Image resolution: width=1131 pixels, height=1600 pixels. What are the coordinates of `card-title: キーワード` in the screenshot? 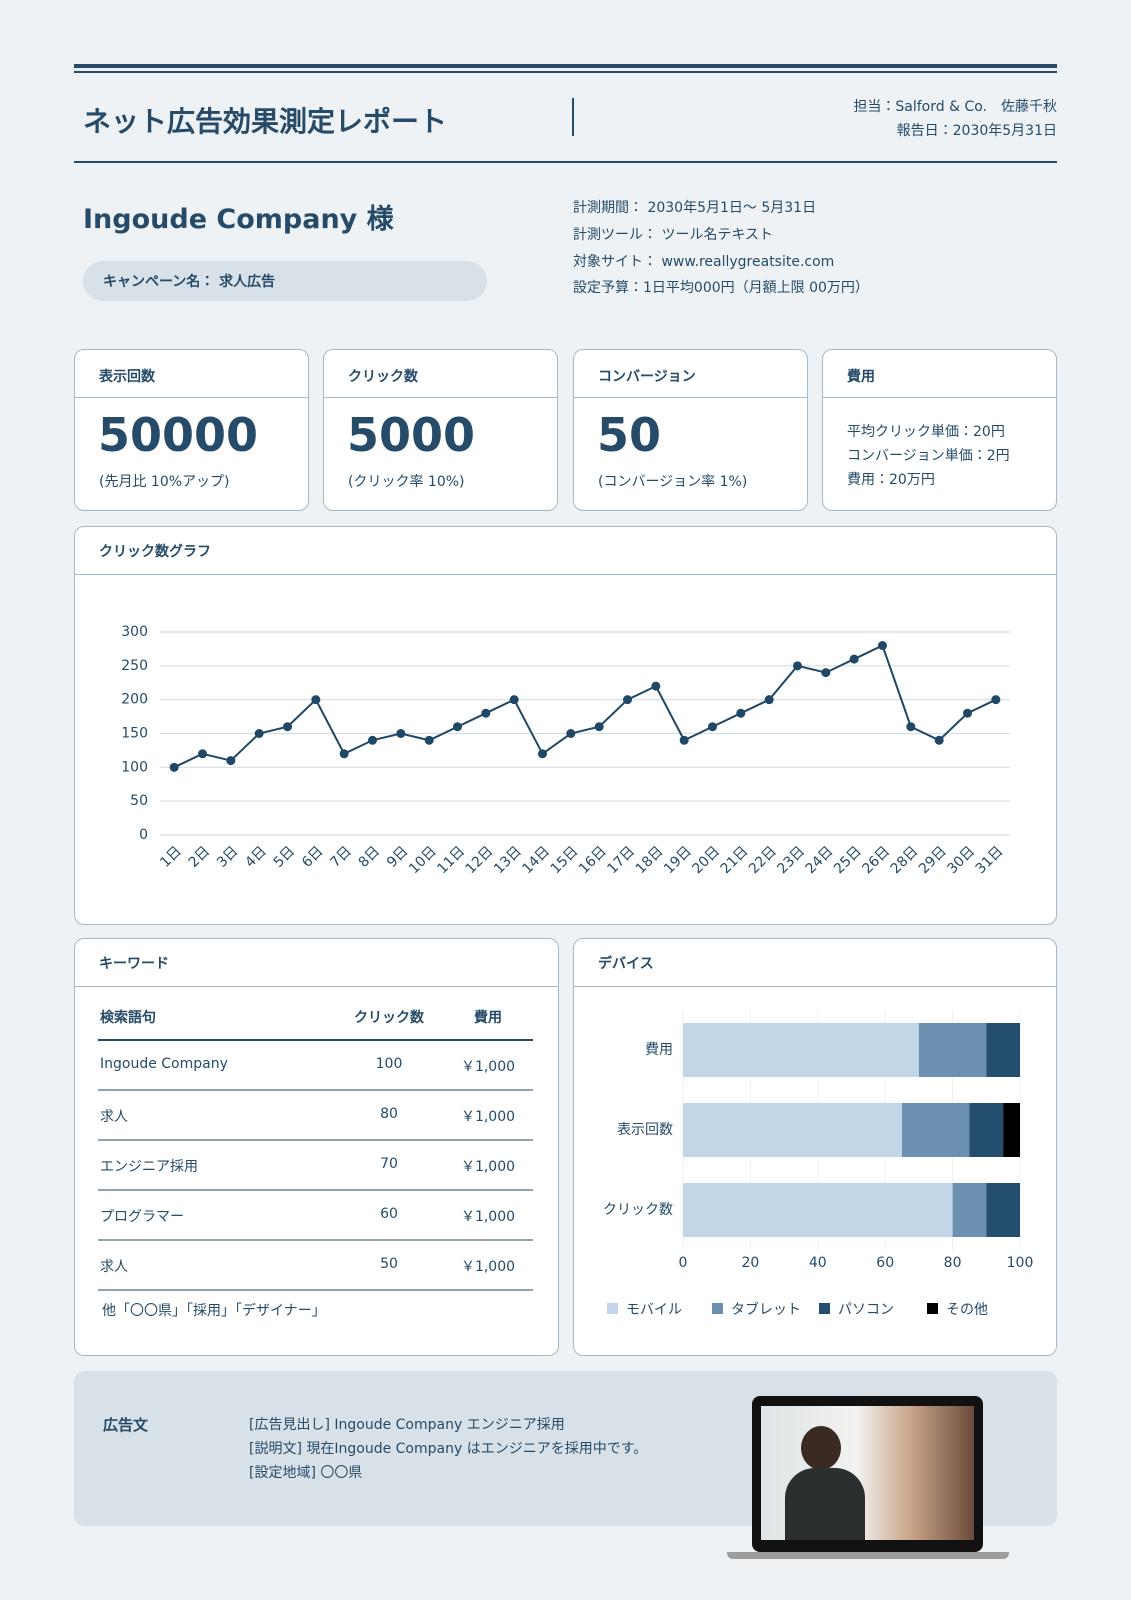 It's located at (134, 964).